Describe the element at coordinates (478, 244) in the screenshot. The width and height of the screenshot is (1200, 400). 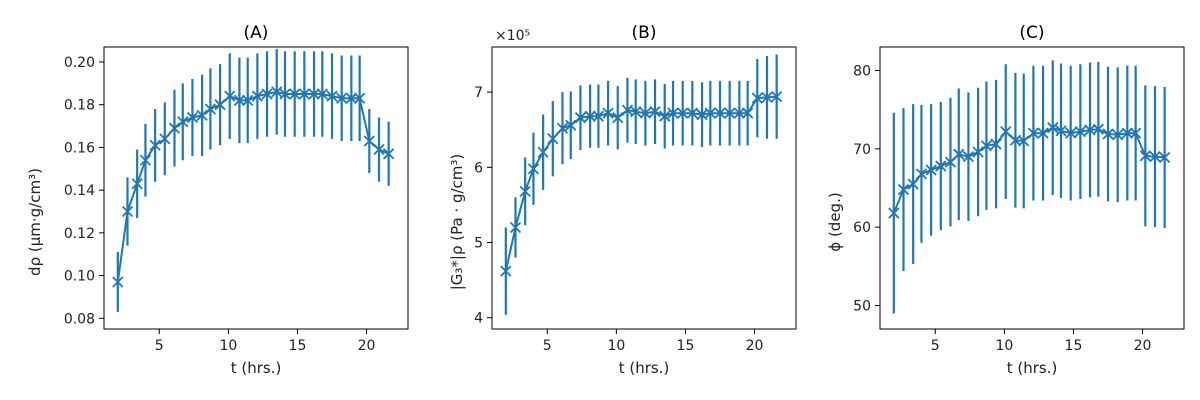
I see `panel-b-y-tick-label: 5` at that location.